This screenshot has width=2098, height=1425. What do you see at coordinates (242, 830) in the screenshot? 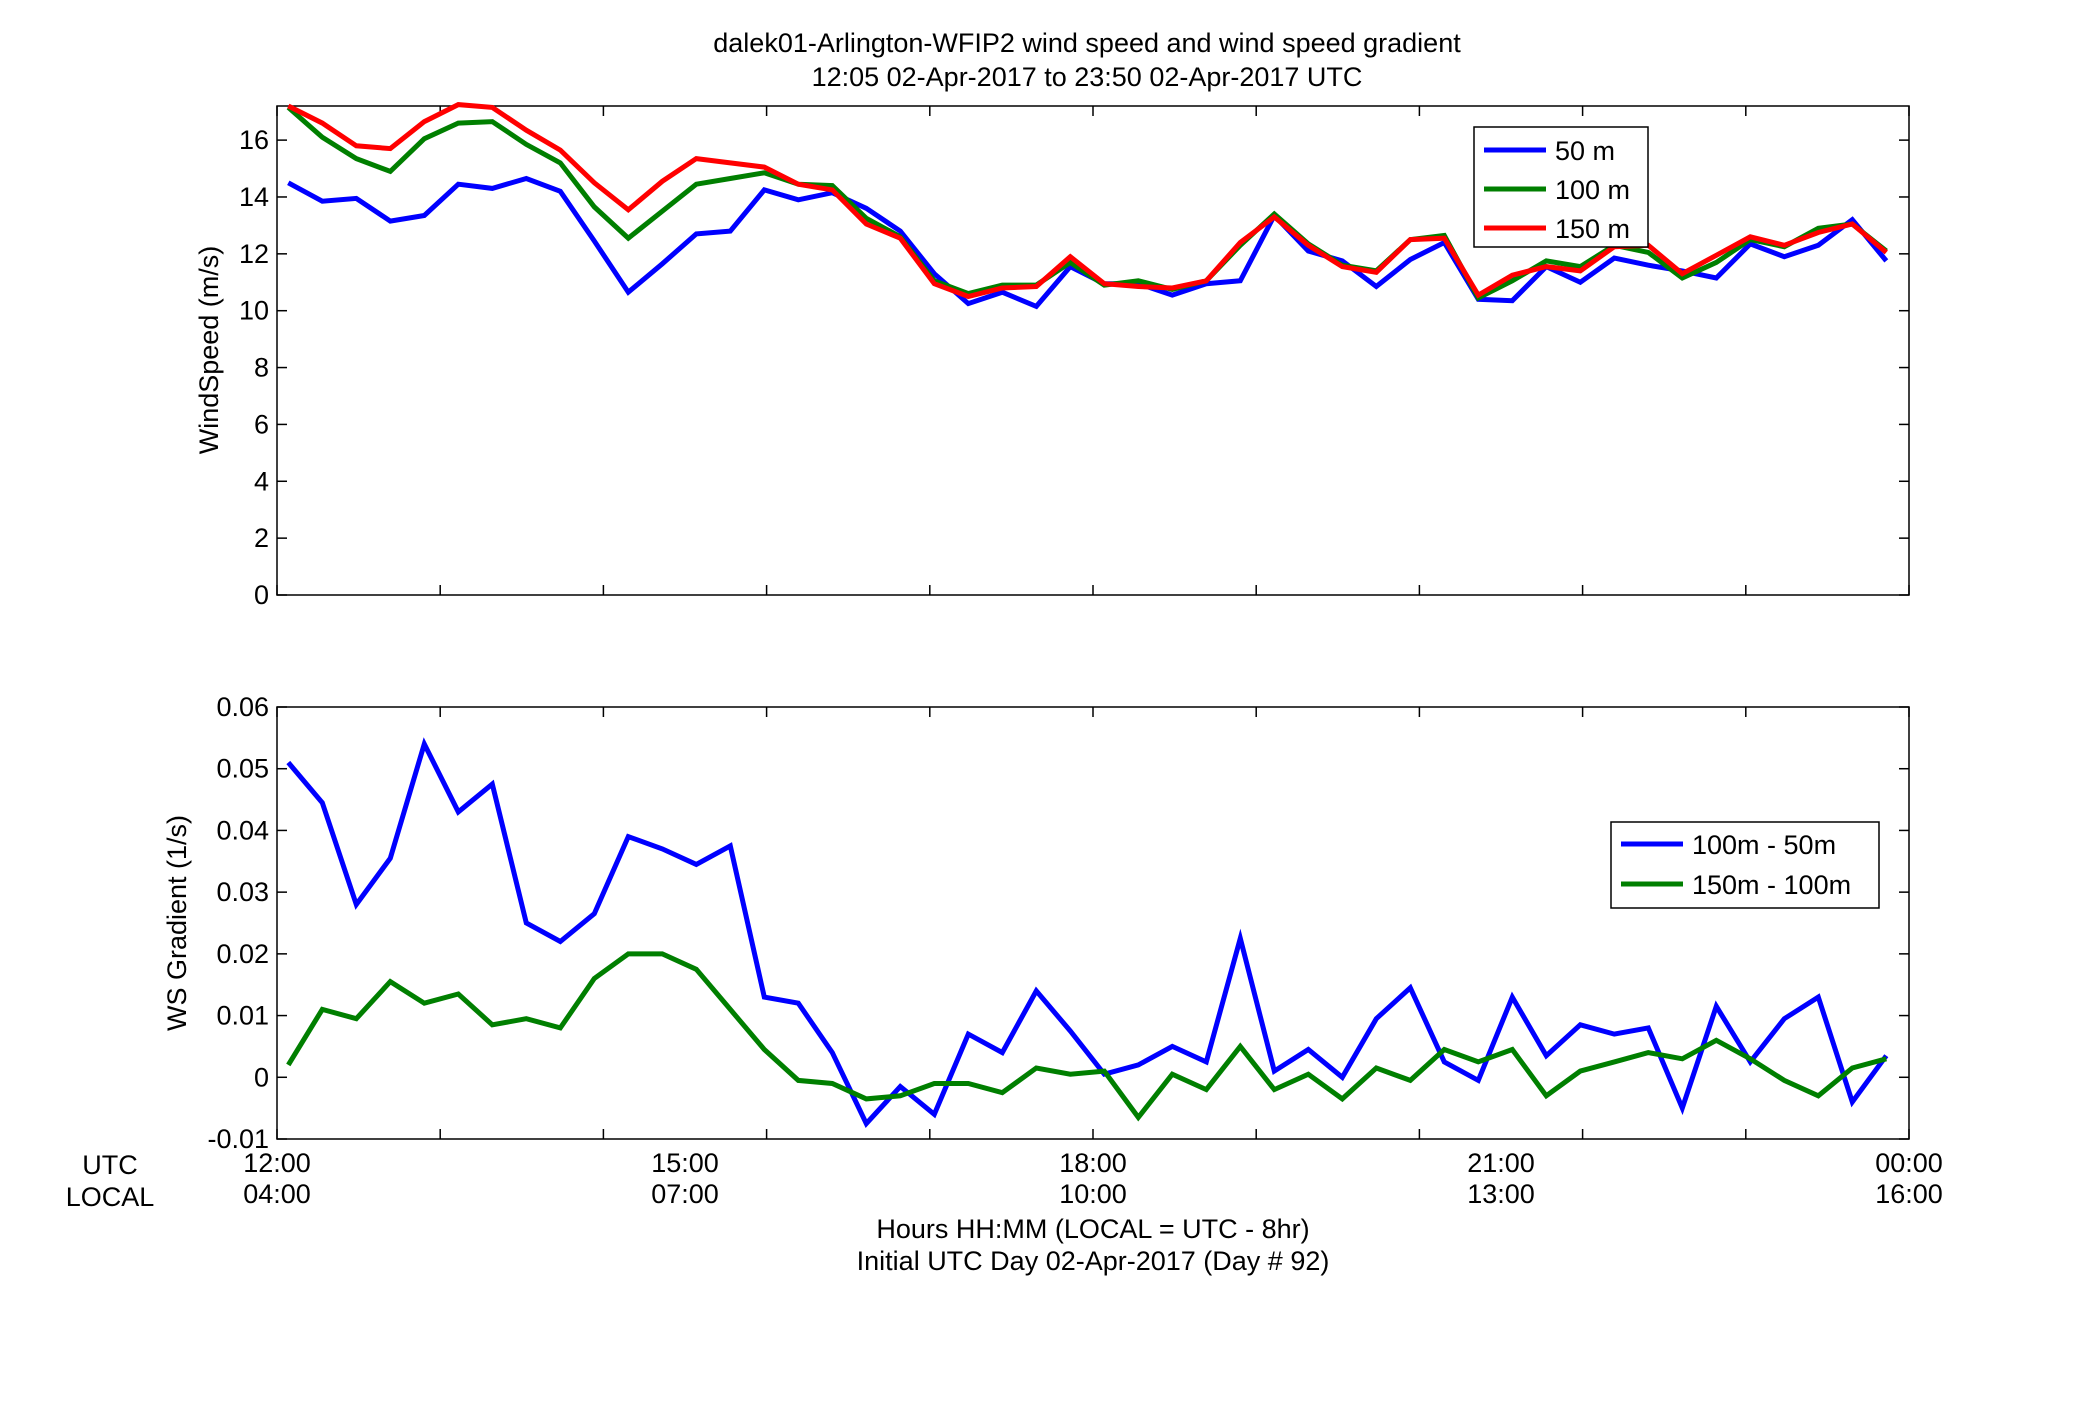
I see `y-tick-label: 0.04` at bounding box center [242, 830].